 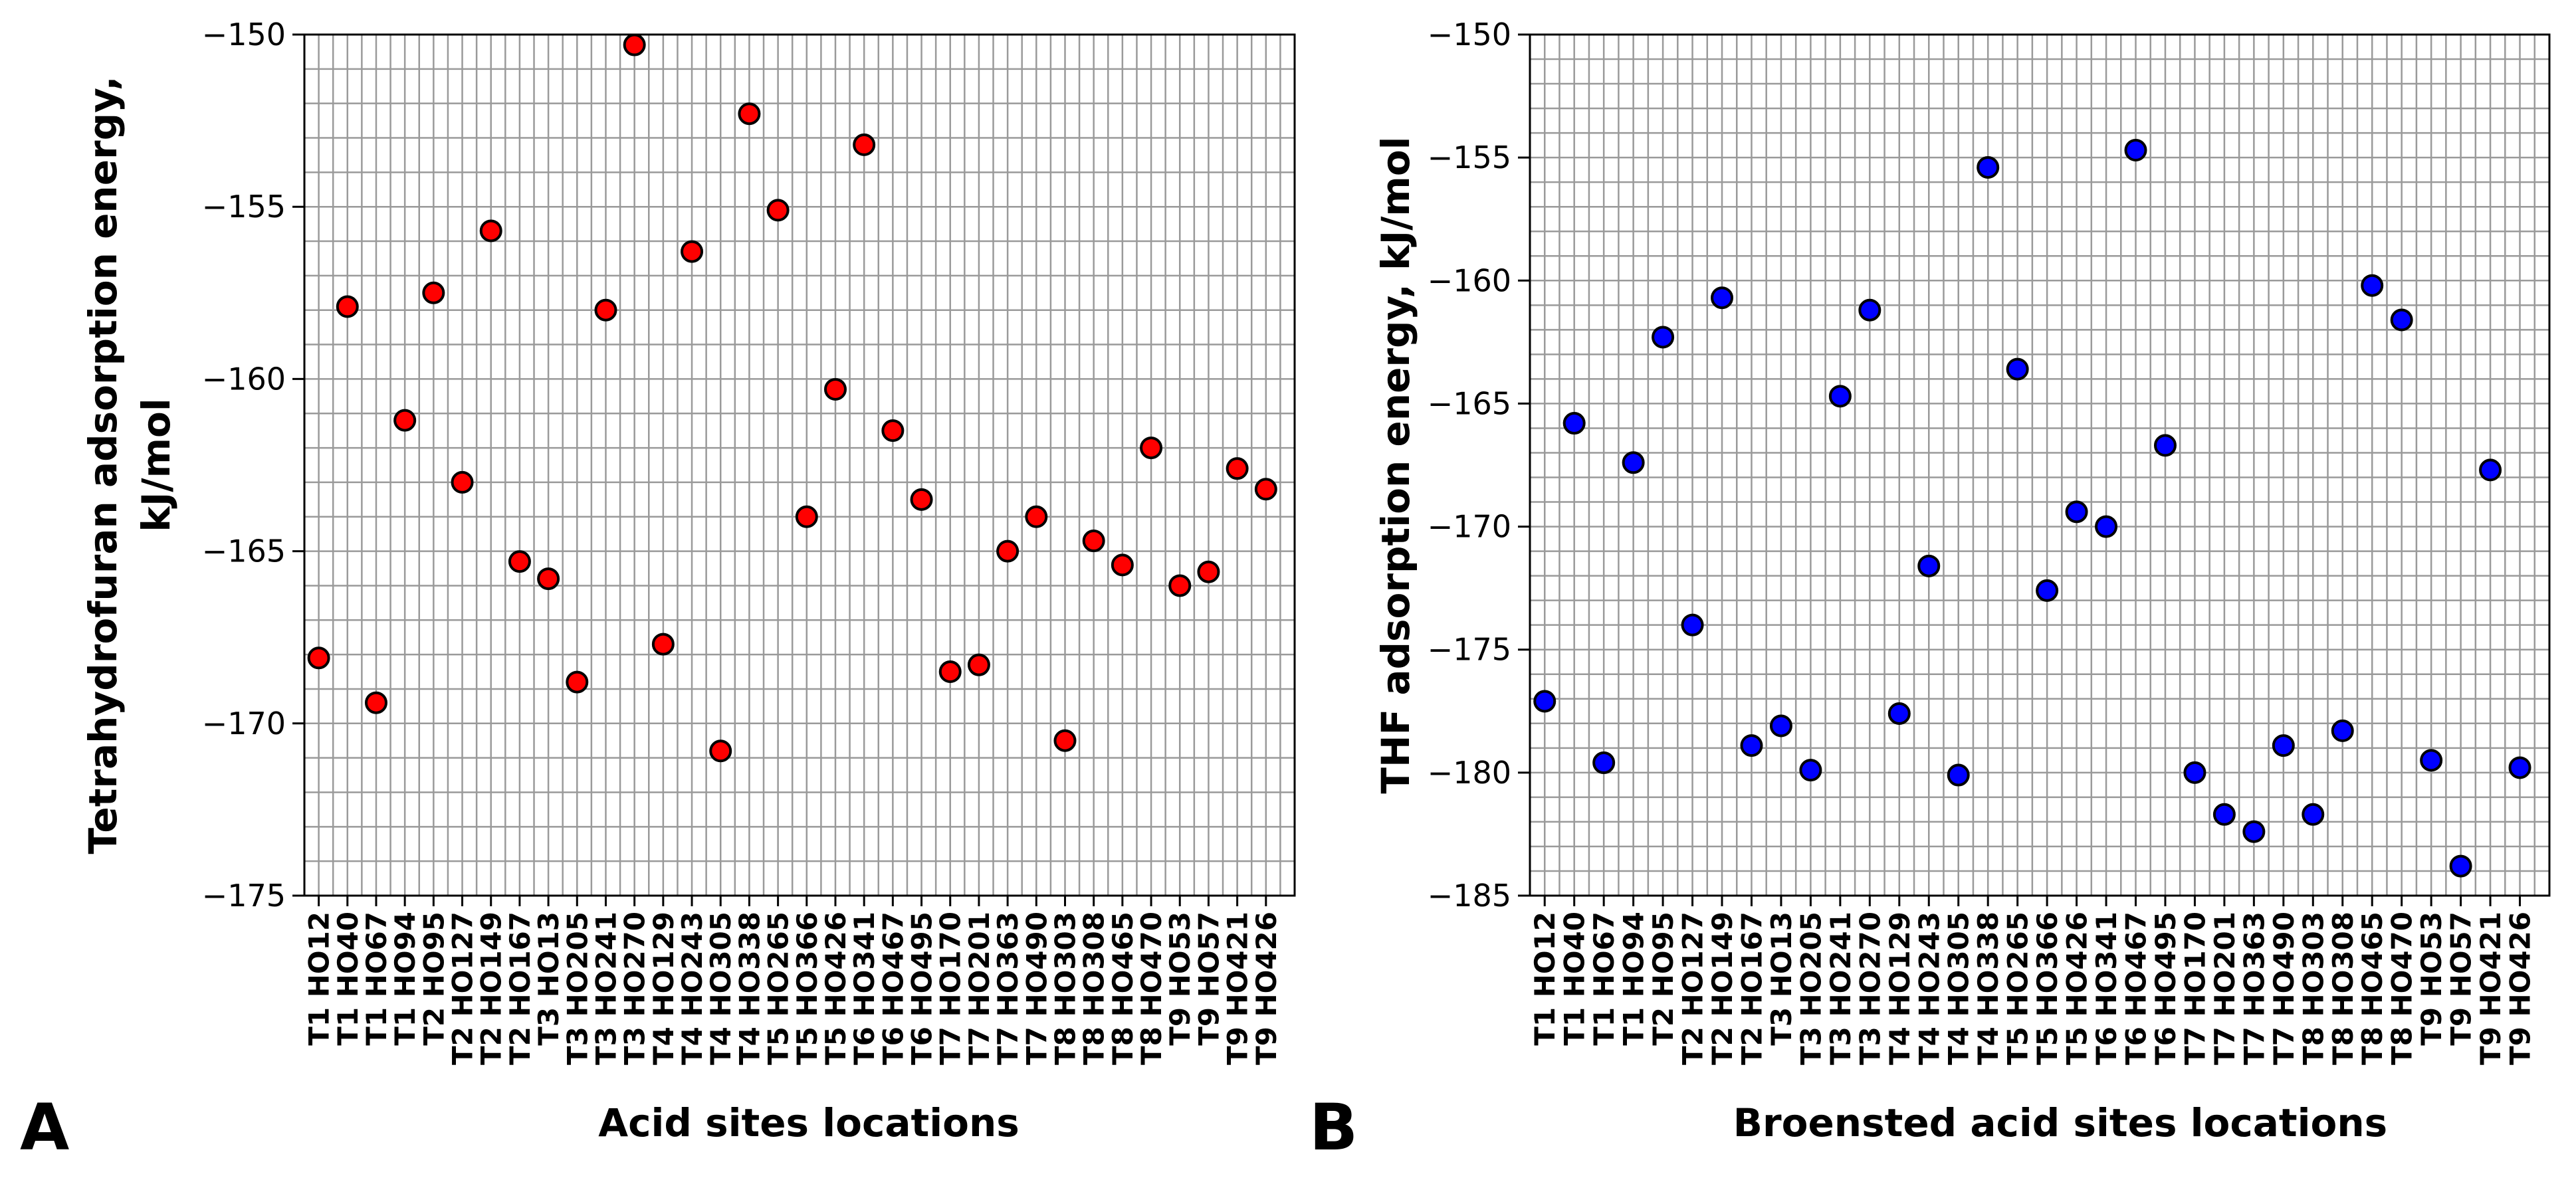 I want to click on panel-a-category-label: T8 HO308, so click(x=1094, y=988).